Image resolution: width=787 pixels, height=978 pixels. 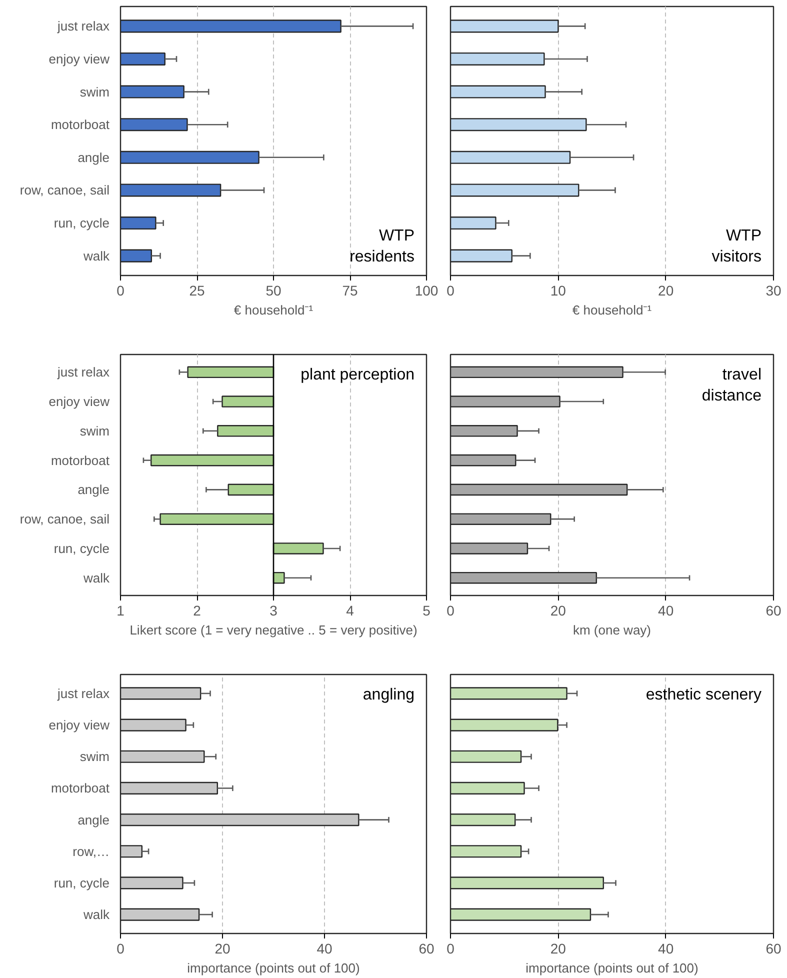 I want to click on x-tick-label: 3, so click(x=274, y=610).